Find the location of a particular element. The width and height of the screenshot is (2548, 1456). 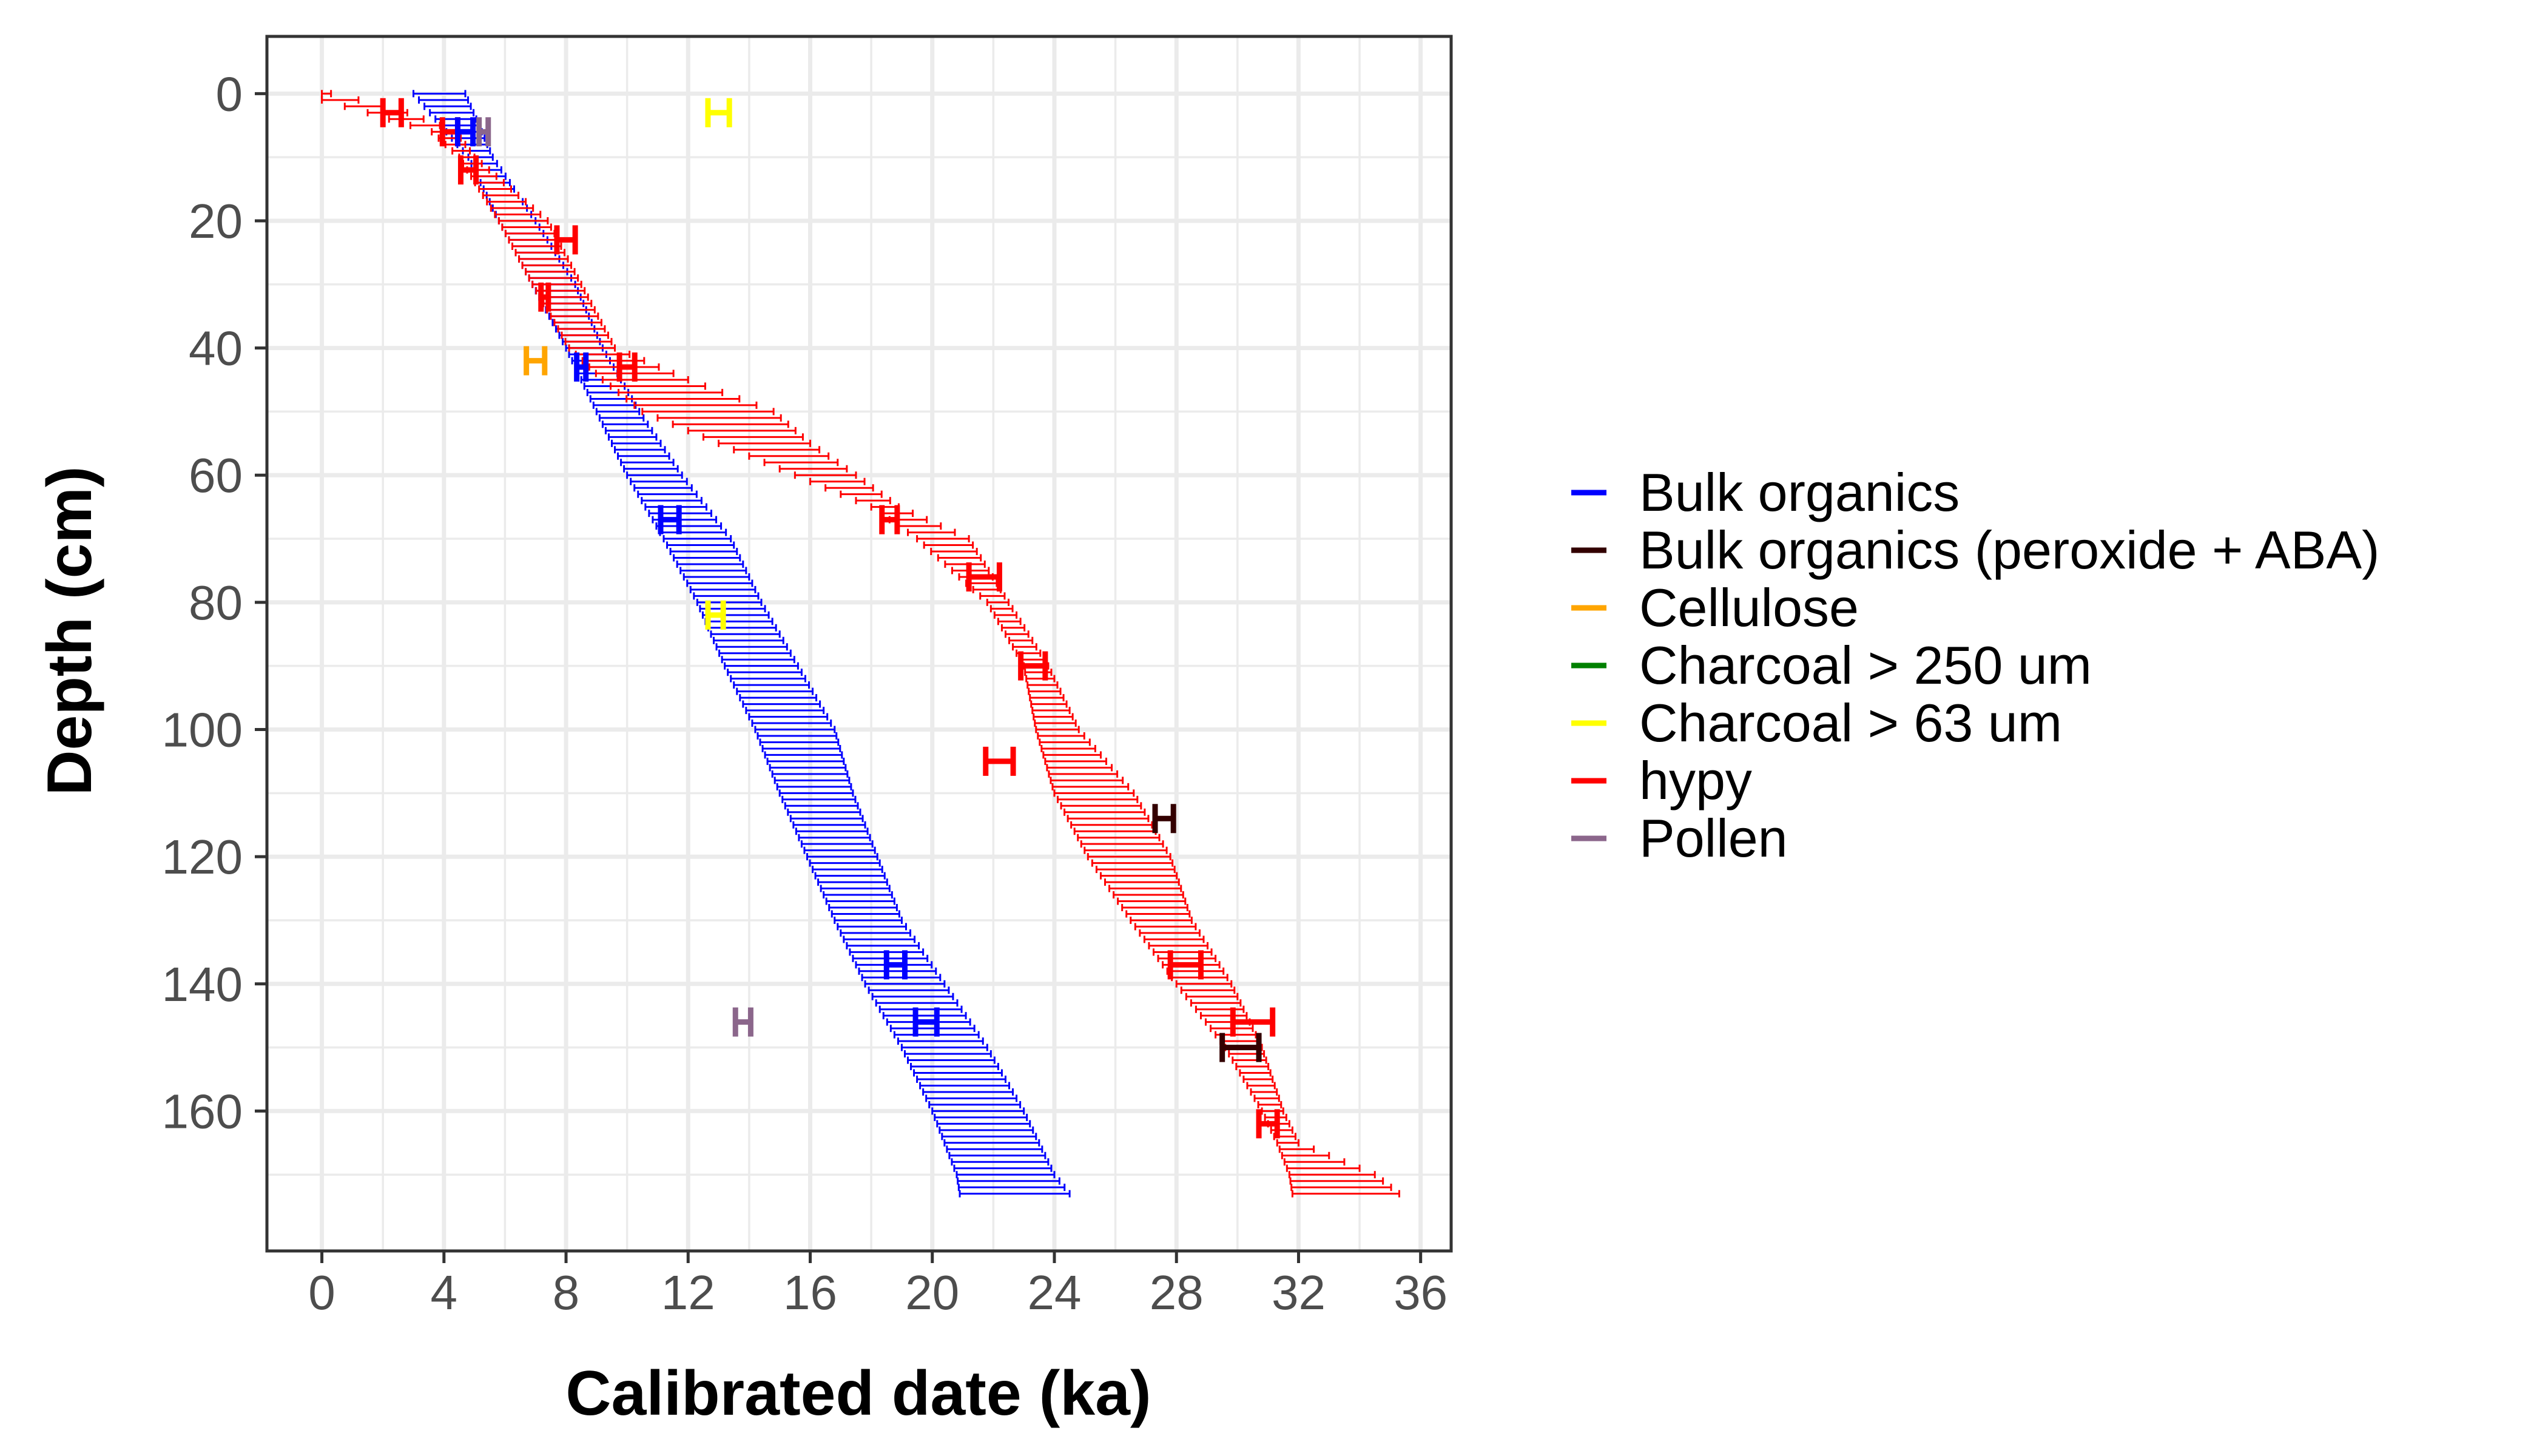

y-tick-label: 160 is located at coordinates (202, 1111).